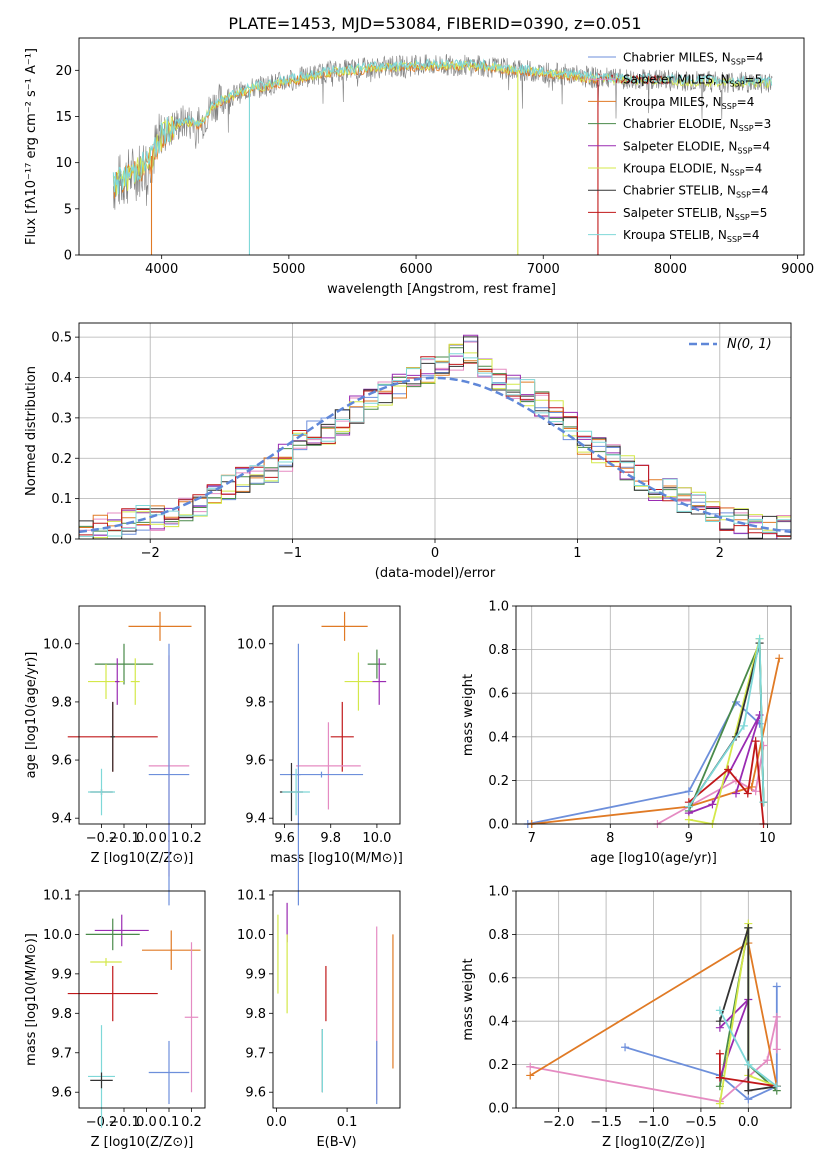 This screenshot has height=1170, width=819. I want to click on x-tick-label: 9000, so click(797, 269).